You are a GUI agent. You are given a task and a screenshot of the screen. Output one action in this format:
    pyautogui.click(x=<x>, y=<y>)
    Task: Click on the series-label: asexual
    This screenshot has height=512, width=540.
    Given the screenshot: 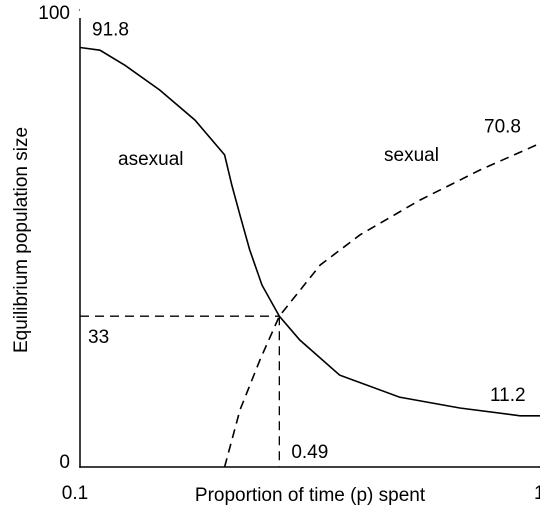 What is the action you would take?
    pyautogui.click(x=151, y=159)
    